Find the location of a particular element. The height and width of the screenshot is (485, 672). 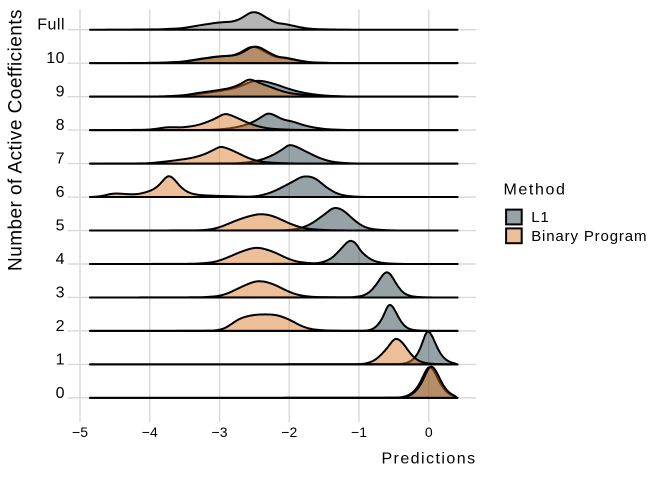

svg-text: 6 is located at coordinates (60, 192).